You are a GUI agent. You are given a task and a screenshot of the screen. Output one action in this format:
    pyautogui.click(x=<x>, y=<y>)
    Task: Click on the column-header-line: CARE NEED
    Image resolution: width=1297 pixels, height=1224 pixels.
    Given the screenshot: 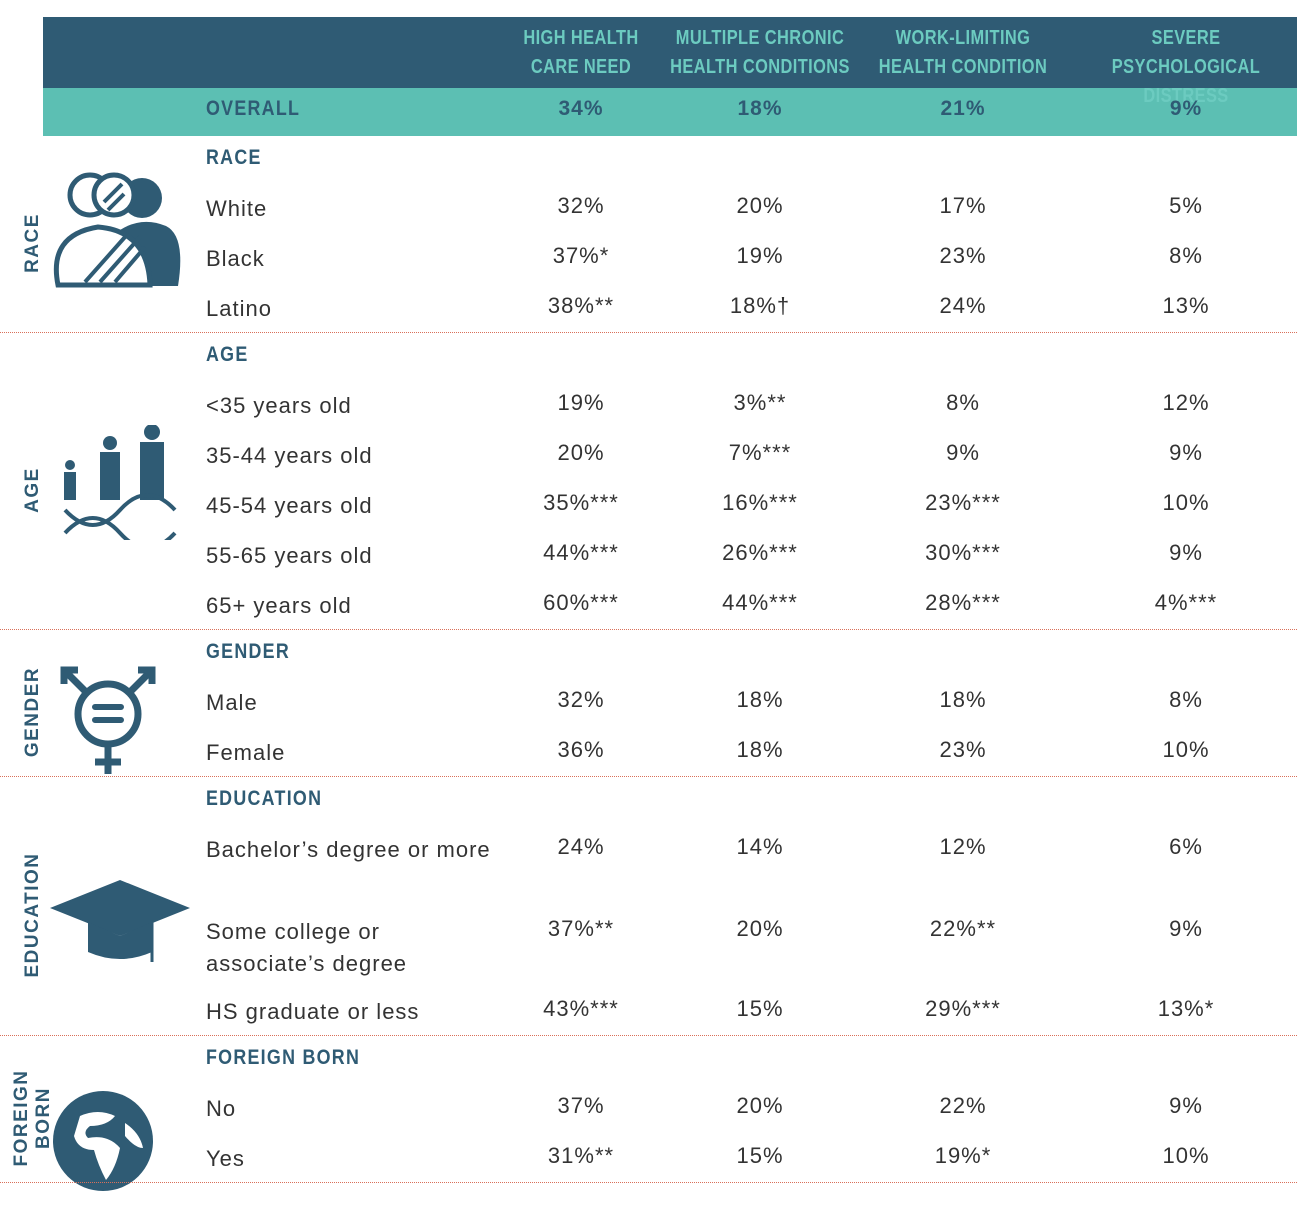 What is the action you would take?
    pyautogui.click(x=581, y=67)
    